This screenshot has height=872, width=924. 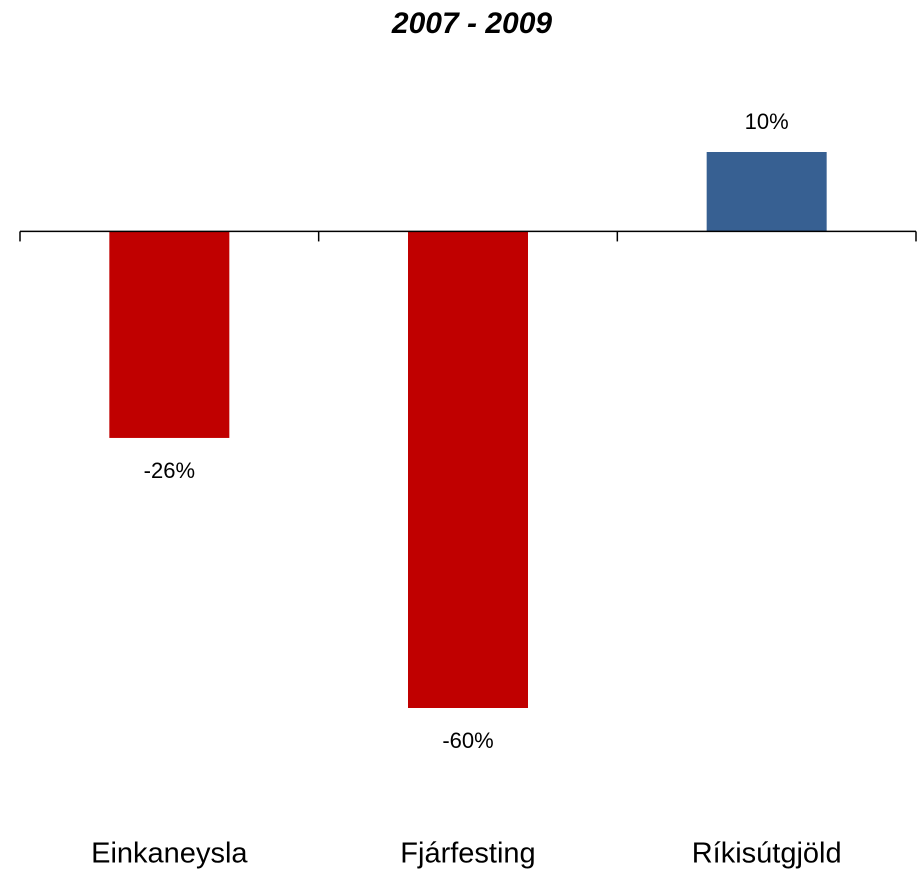 What do you see at coordinates (467, 854) in the screenshot?
I see `x-tick-label: Fjárfesting` at bounding box center [467, 854].